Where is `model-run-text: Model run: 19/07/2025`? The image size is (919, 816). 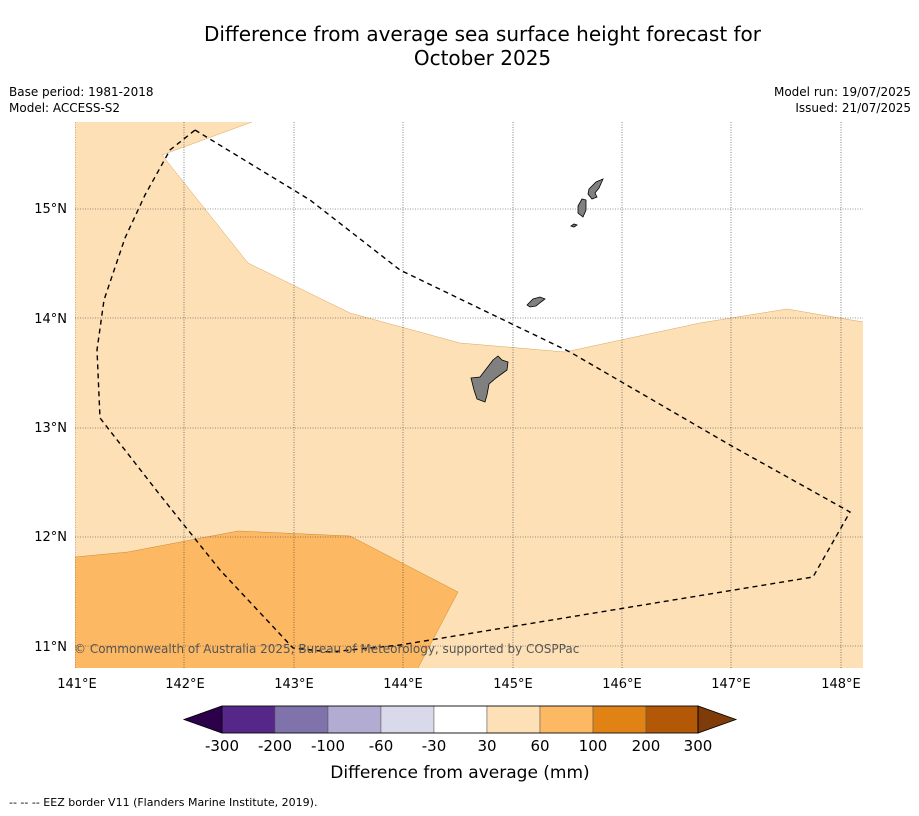 model-run-text: Model run: 19/07/2025 is located at coordinates (842, 92).